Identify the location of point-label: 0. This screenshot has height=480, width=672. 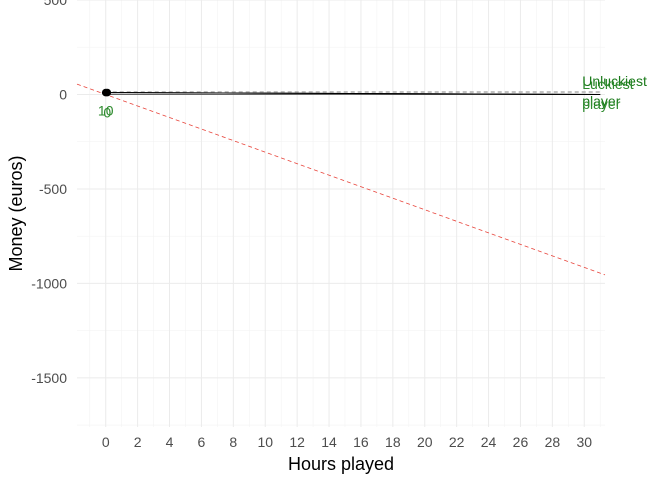
(107, 112).